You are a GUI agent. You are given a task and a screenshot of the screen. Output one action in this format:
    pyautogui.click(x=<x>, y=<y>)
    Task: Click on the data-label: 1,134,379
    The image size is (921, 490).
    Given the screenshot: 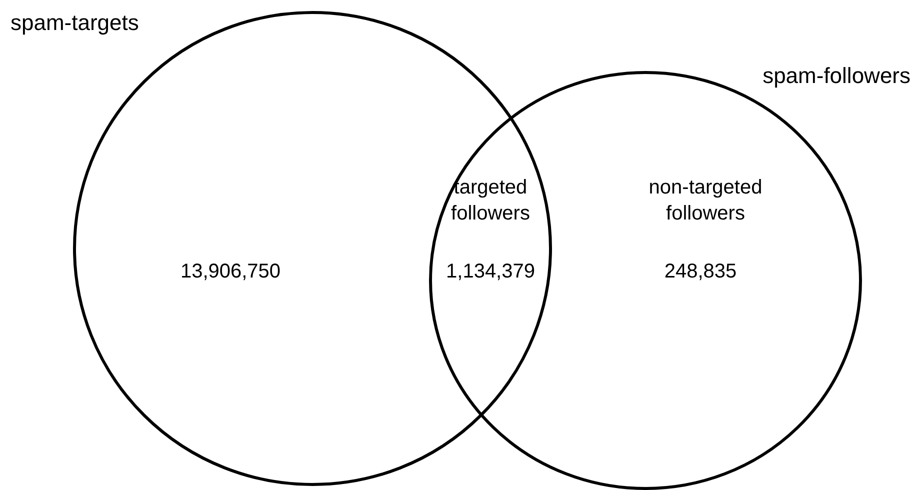 What is the action you would take?
    pyautogui.click(x=490, y=271)
    